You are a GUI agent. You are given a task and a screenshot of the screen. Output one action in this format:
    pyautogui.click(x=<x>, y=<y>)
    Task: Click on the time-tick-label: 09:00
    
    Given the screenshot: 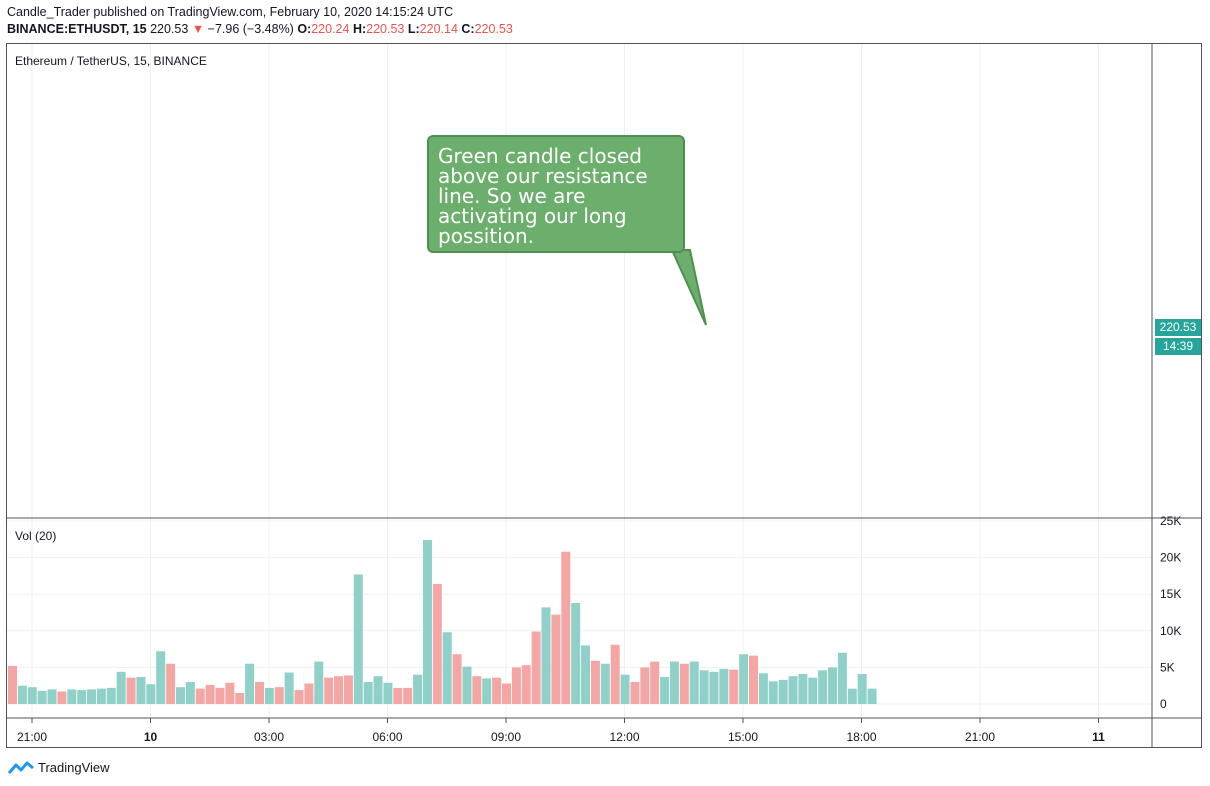 What is the action you would take?
    pyautogui.click(x=506, y=737)
    